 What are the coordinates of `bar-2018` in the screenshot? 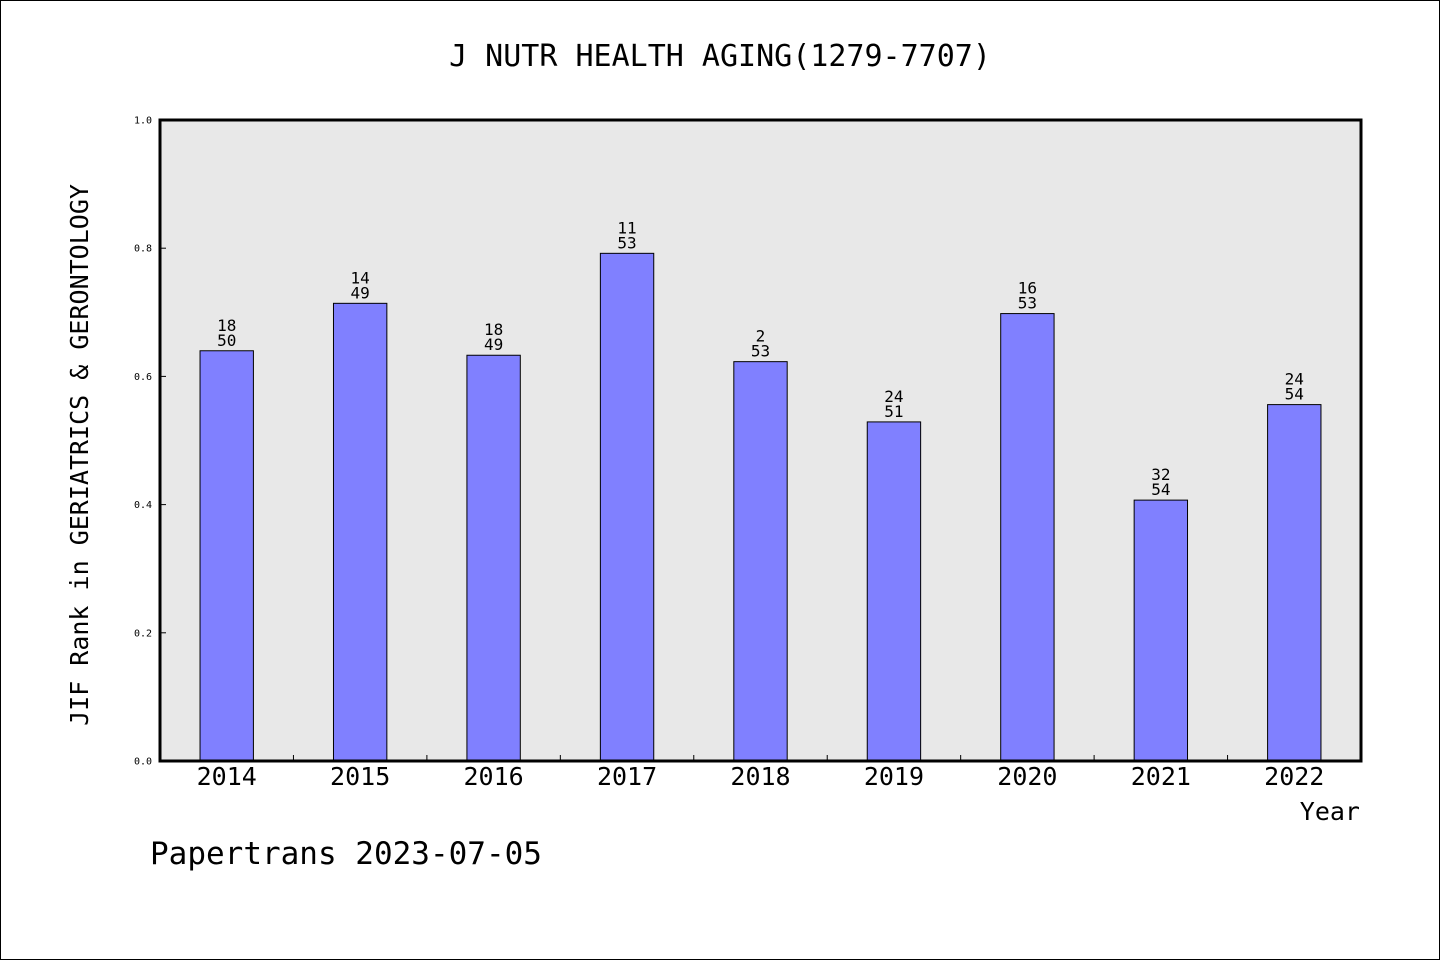 It's located at (760, 561).